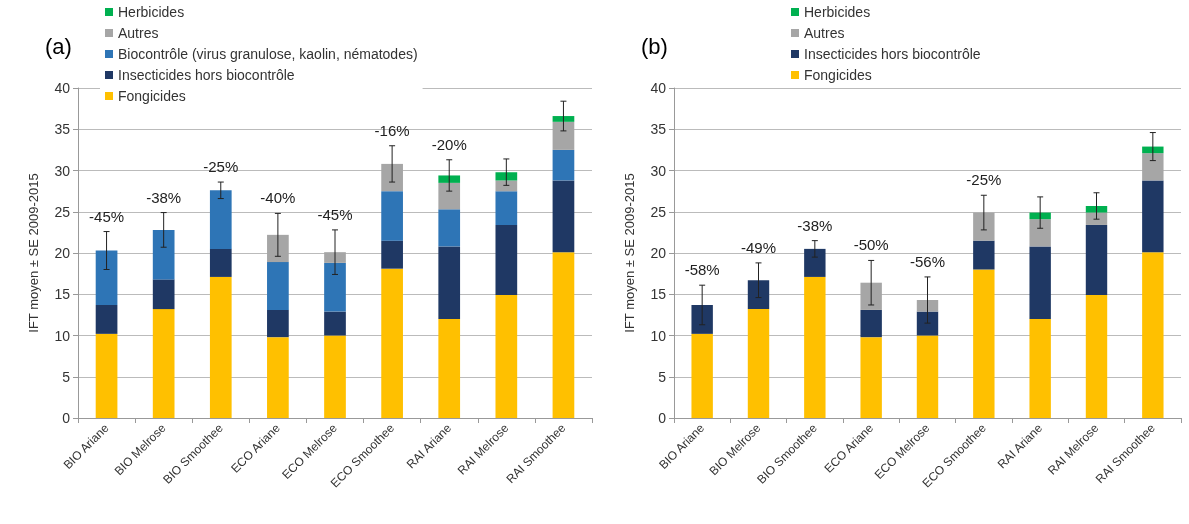  I want to click on chart-title: (a), so click(58, 46).